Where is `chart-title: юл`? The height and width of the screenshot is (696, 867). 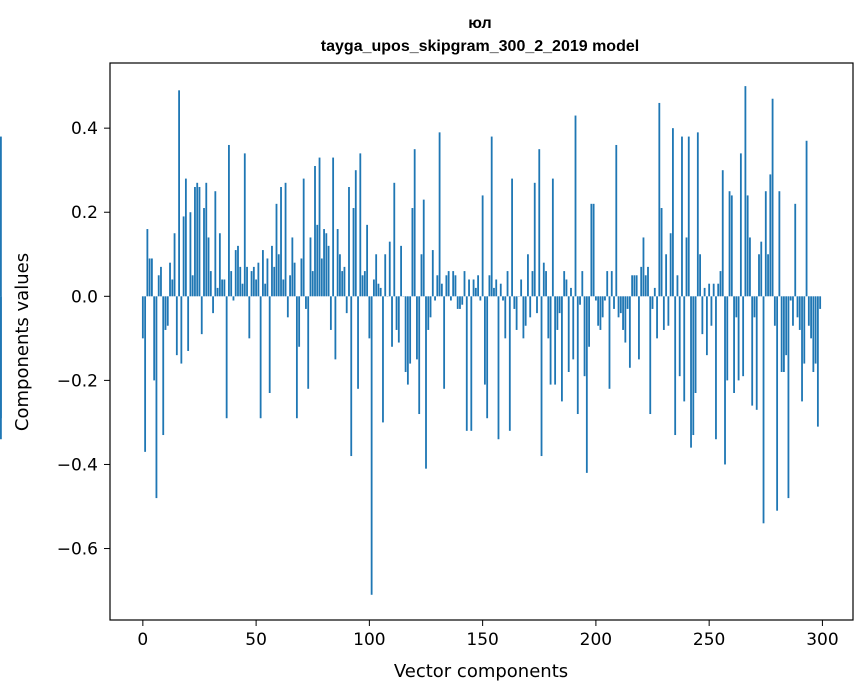
chart-title: юл is located at coordinates (479, 23).